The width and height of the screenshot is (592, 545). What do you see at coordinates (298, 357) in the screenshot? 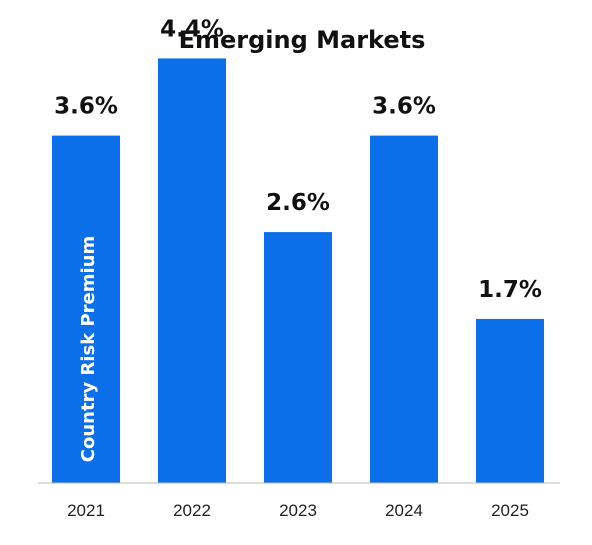
I see `bar-2023` at bounding box center [298, 357].